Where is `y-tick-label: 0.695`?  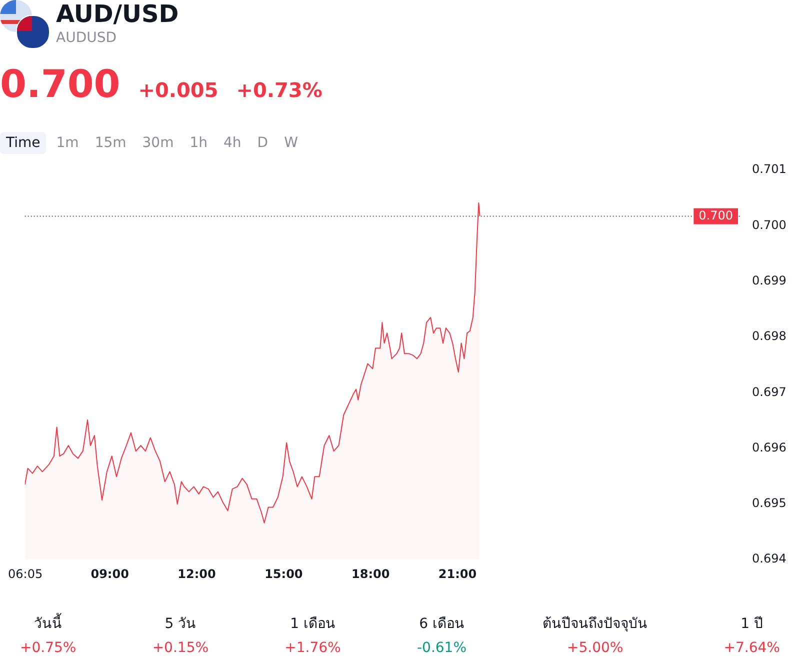 y-tick-label: 0.695 is located at coordinates (769, 503).